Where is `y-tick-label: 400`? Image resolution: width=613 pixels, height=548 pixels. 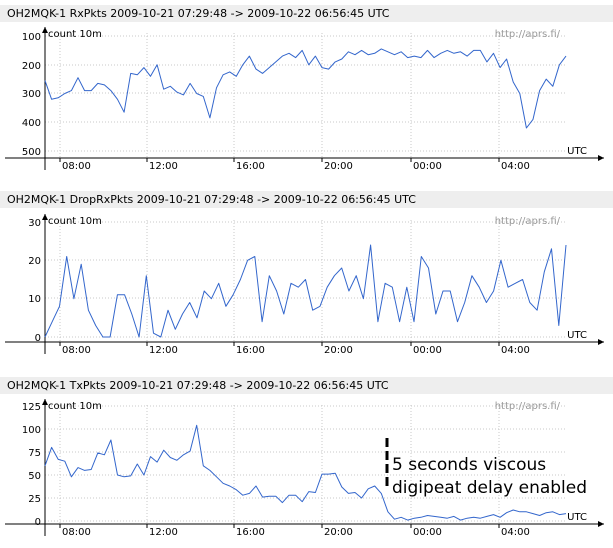
y-tick-label: 400 is located at coordinates (31, 123).